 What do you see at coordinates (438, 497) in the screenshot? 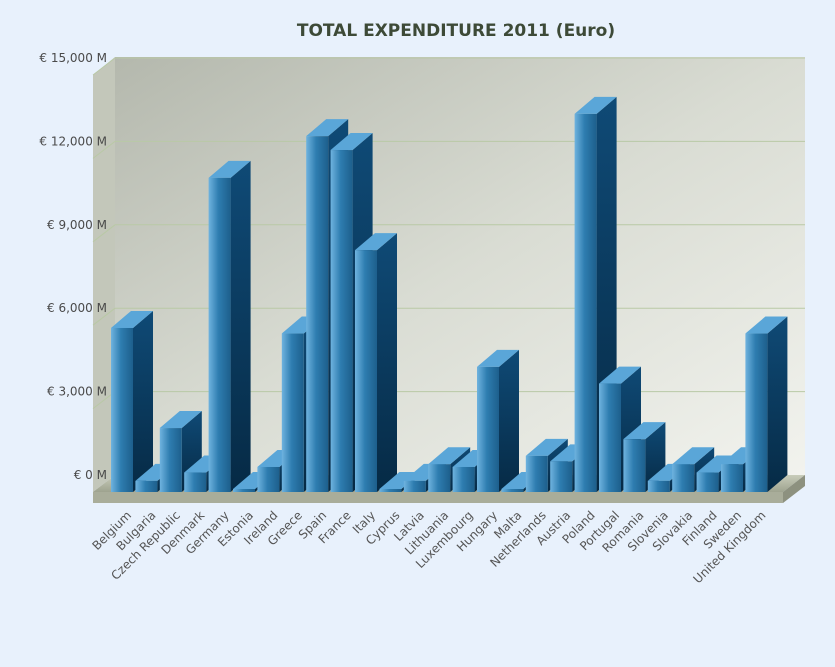
I see `plot-floor-front` at bounding box center [438, 497].